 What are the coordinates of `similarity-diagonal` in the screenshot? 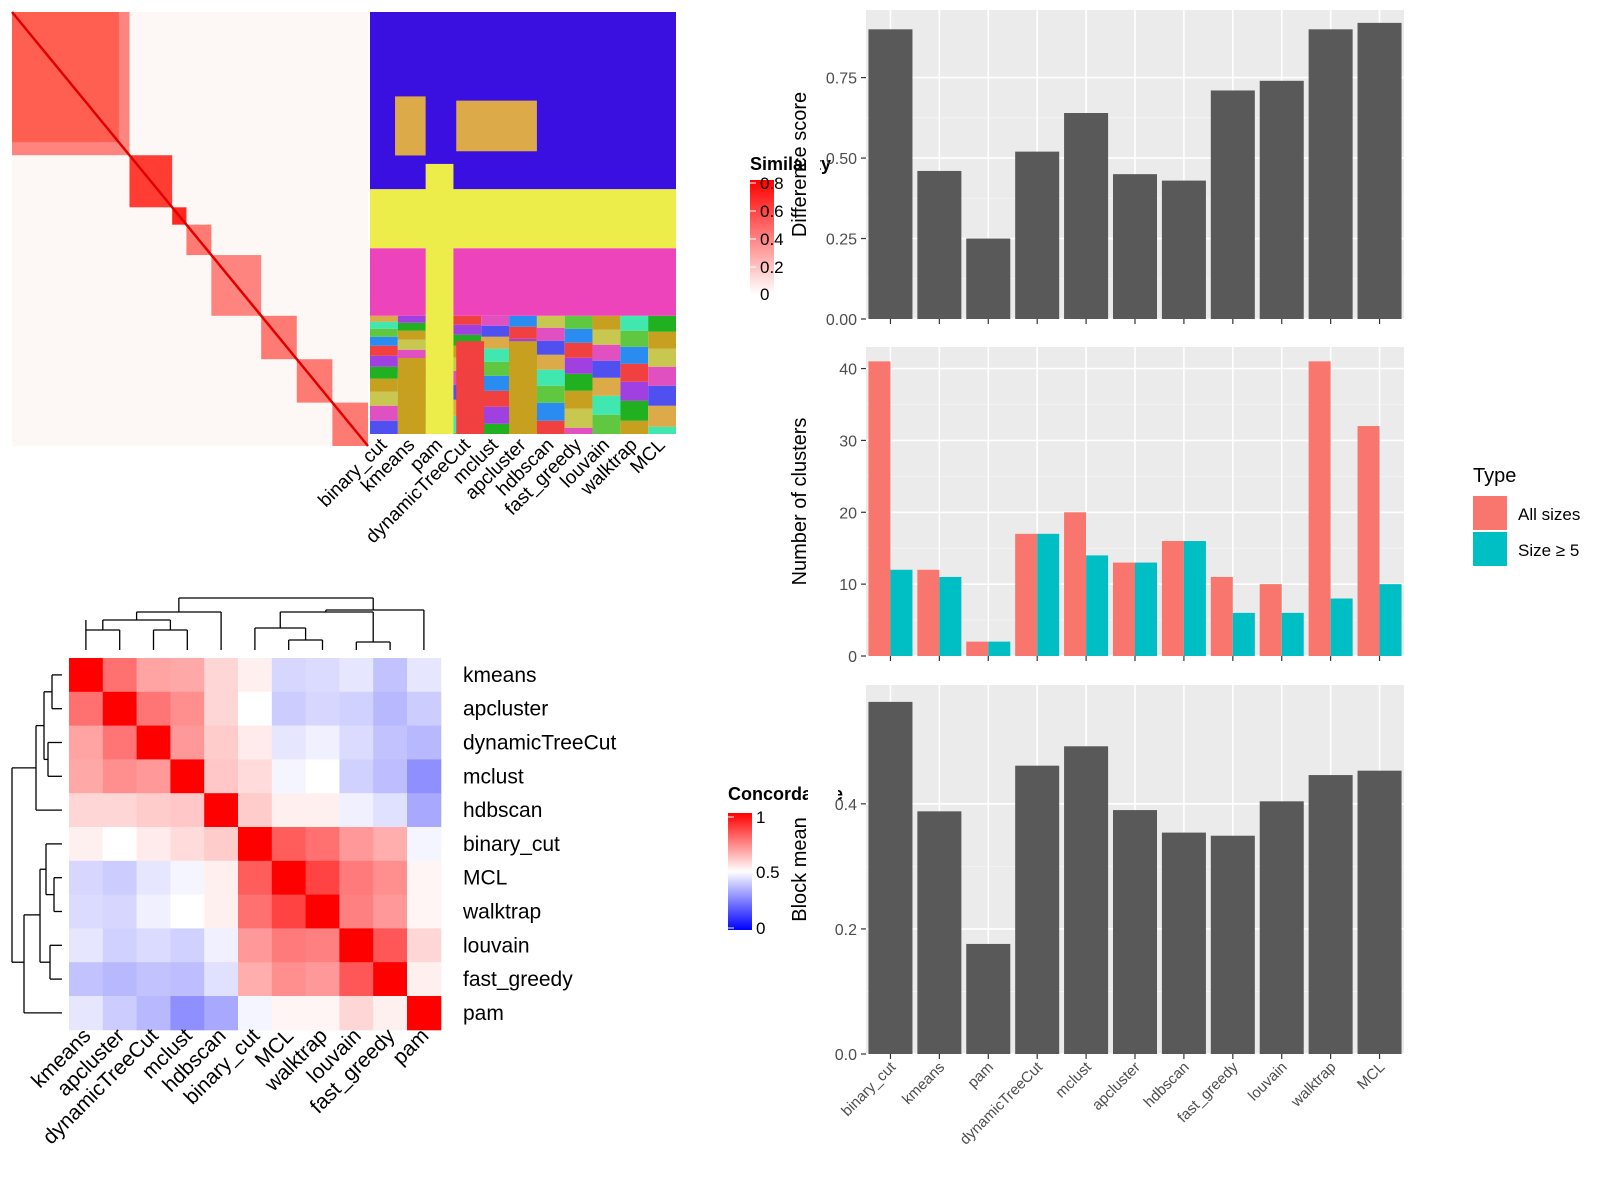 It's located at (190, 229).